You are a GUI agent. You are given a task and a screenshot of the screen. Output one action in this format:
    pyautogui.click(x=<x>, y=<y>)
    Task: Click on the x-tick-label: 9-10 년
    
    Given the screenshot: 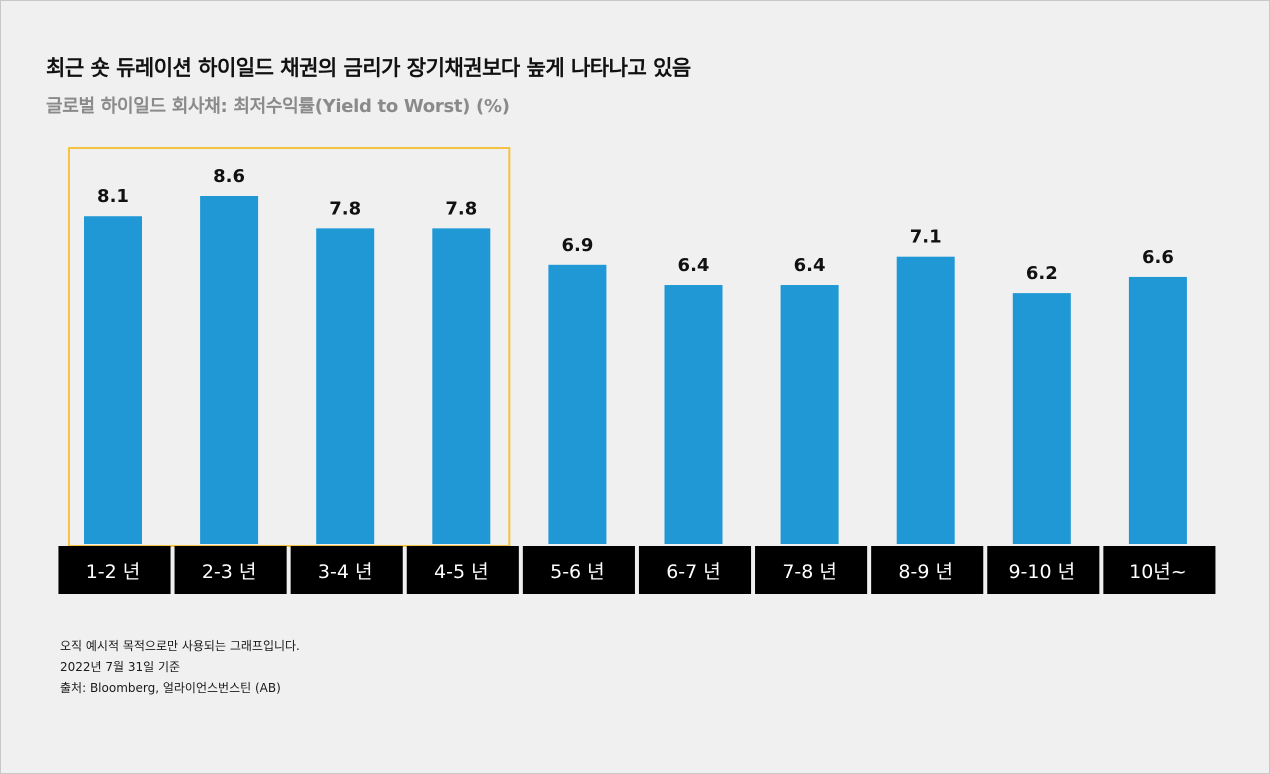 What is the action you would take?
    pyautogui.click(x=1041, y=572)
    